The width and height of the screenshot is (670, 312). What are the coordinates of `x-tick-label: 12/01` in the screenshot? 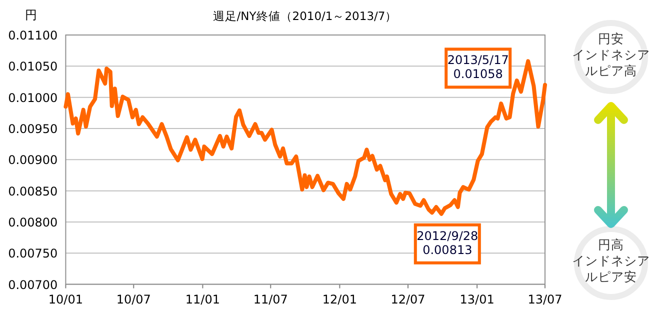 It's located at (339, 299).